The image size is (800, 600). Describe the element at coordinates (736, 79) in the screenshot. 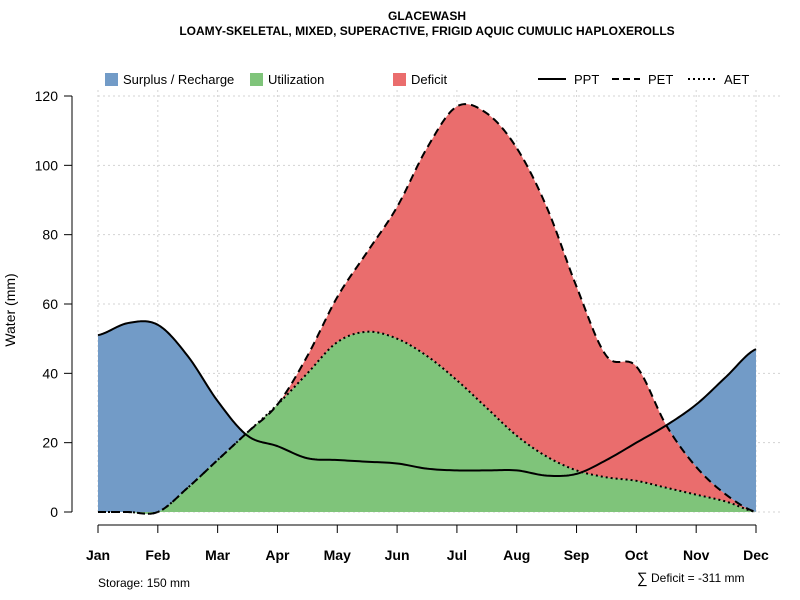

I see `legend-label-aet: AET` at that location.